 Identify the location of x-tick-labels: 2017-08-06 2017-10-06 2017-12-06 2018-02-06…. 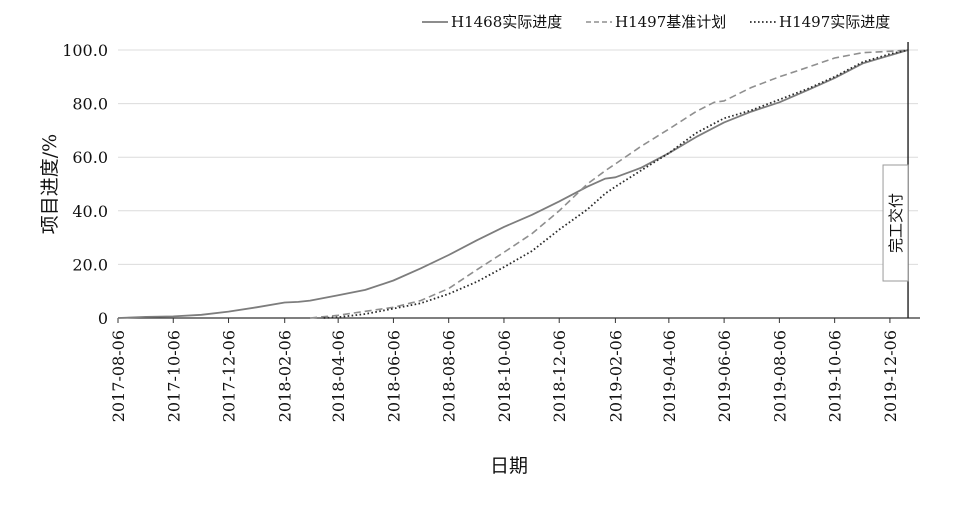
(504, 376).